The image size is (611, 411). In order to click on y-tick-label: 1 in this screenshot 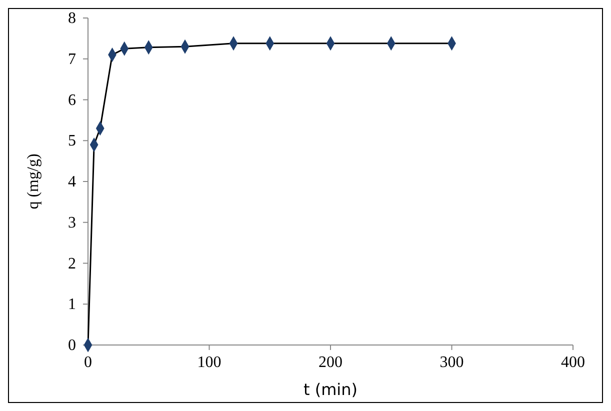, I will do `click(72, 305)`.